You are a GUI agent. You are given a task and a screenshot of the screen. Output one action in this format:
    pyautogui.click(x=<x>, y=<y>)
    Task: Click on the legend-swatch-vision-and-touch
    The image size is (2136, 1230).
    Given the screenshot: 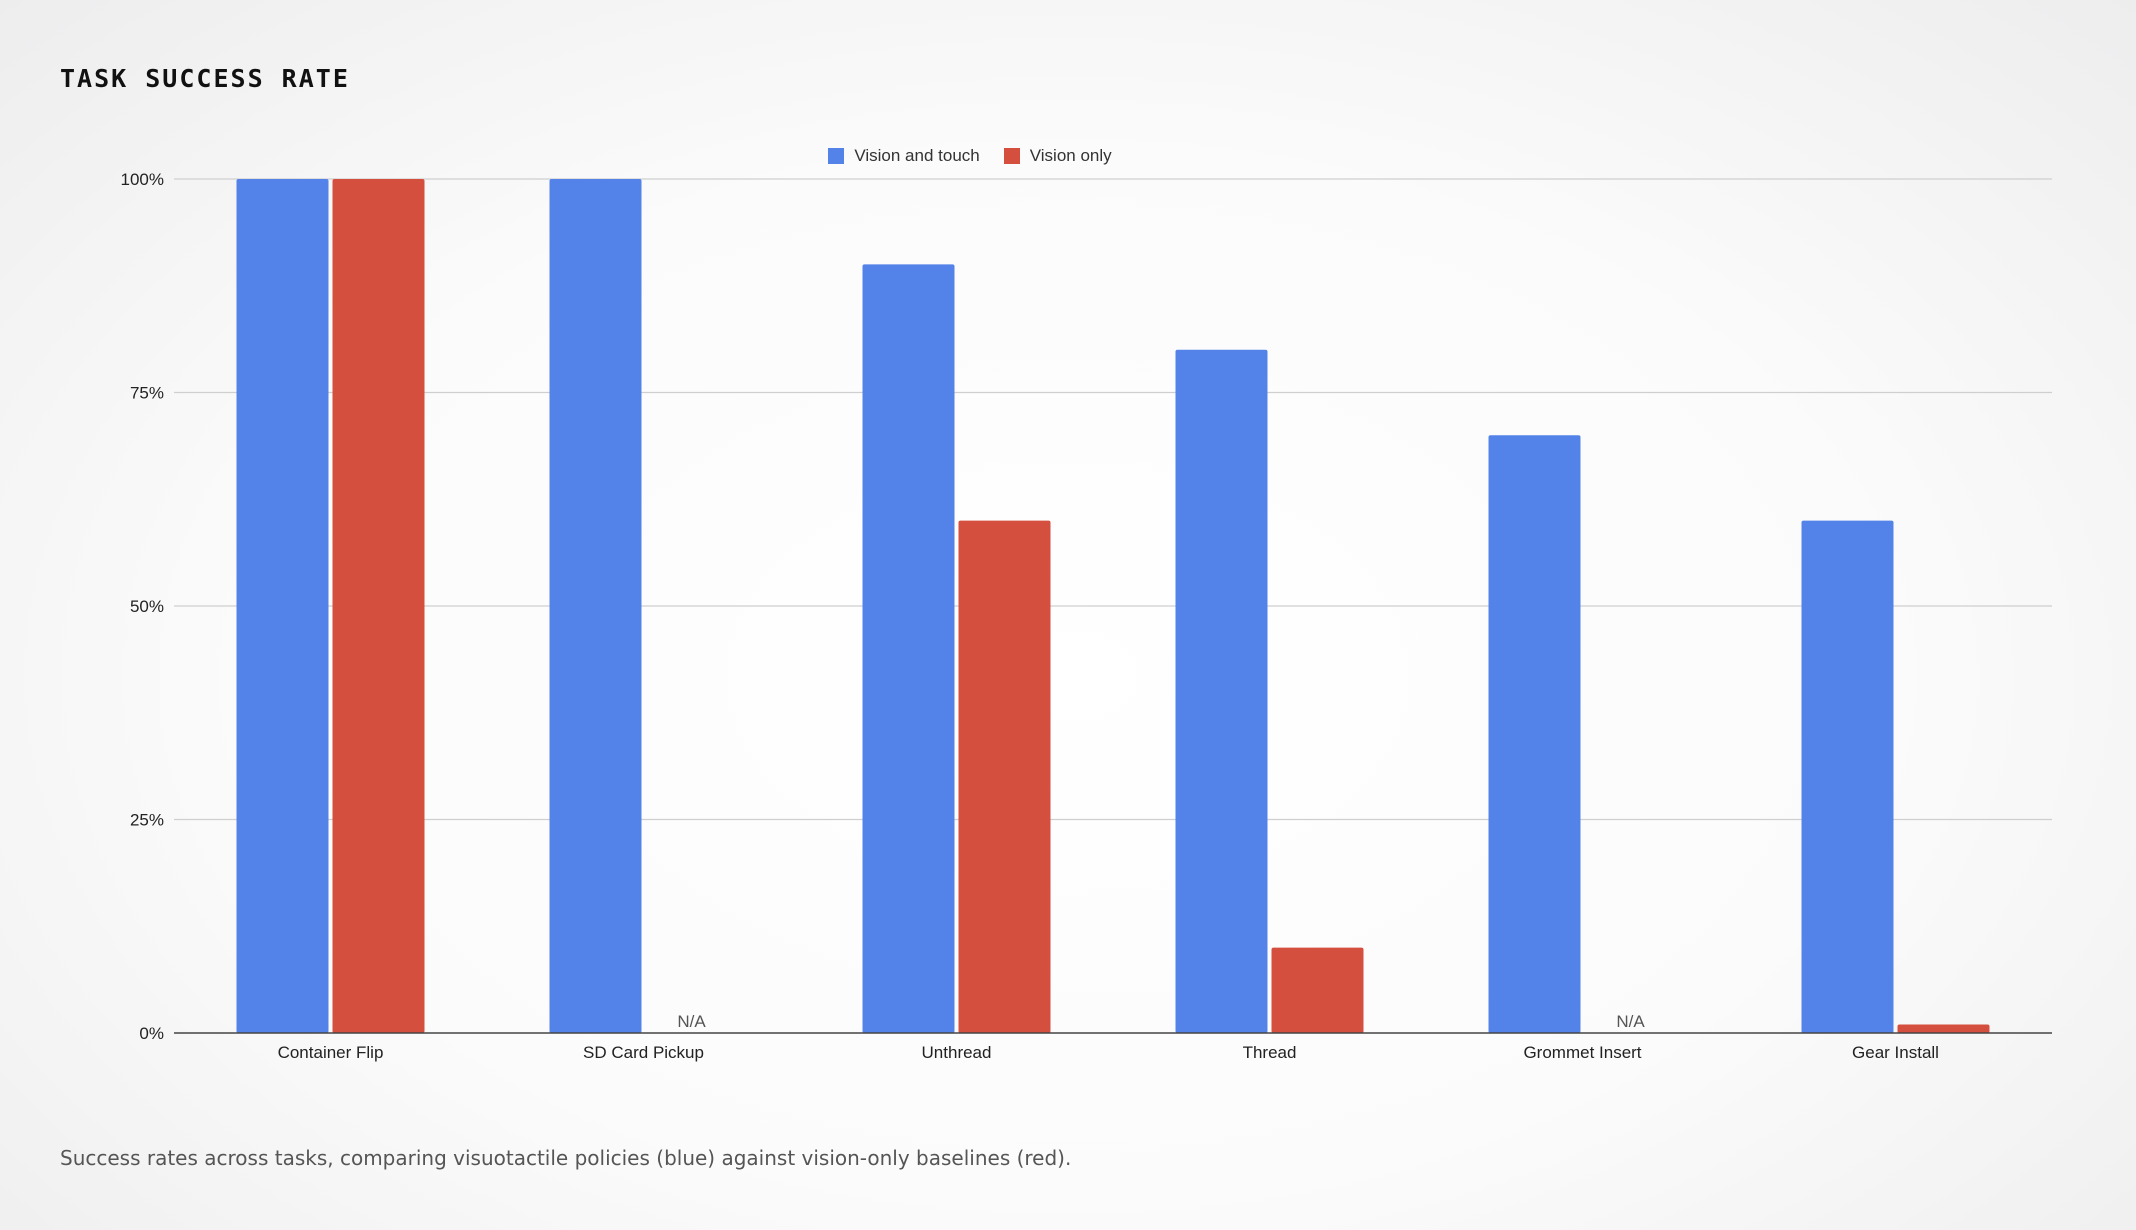 What is the action you would take?
    pyautogui.click(x=836, y=156)
    